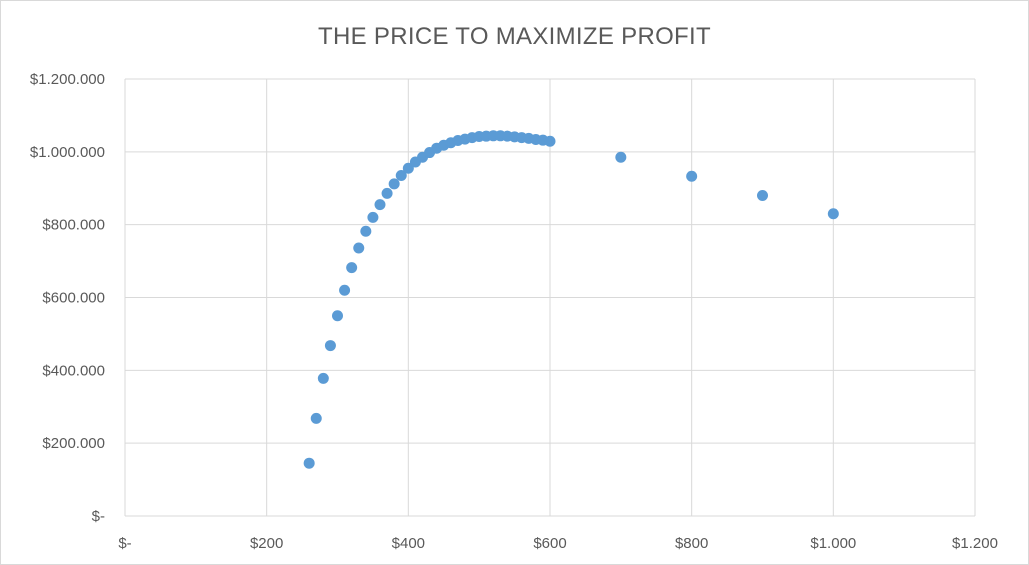  What do you see at coordinates (73, 370) in the screenshot?
I see `y-tick-label: $400.000` at bounding box center [73, 370].